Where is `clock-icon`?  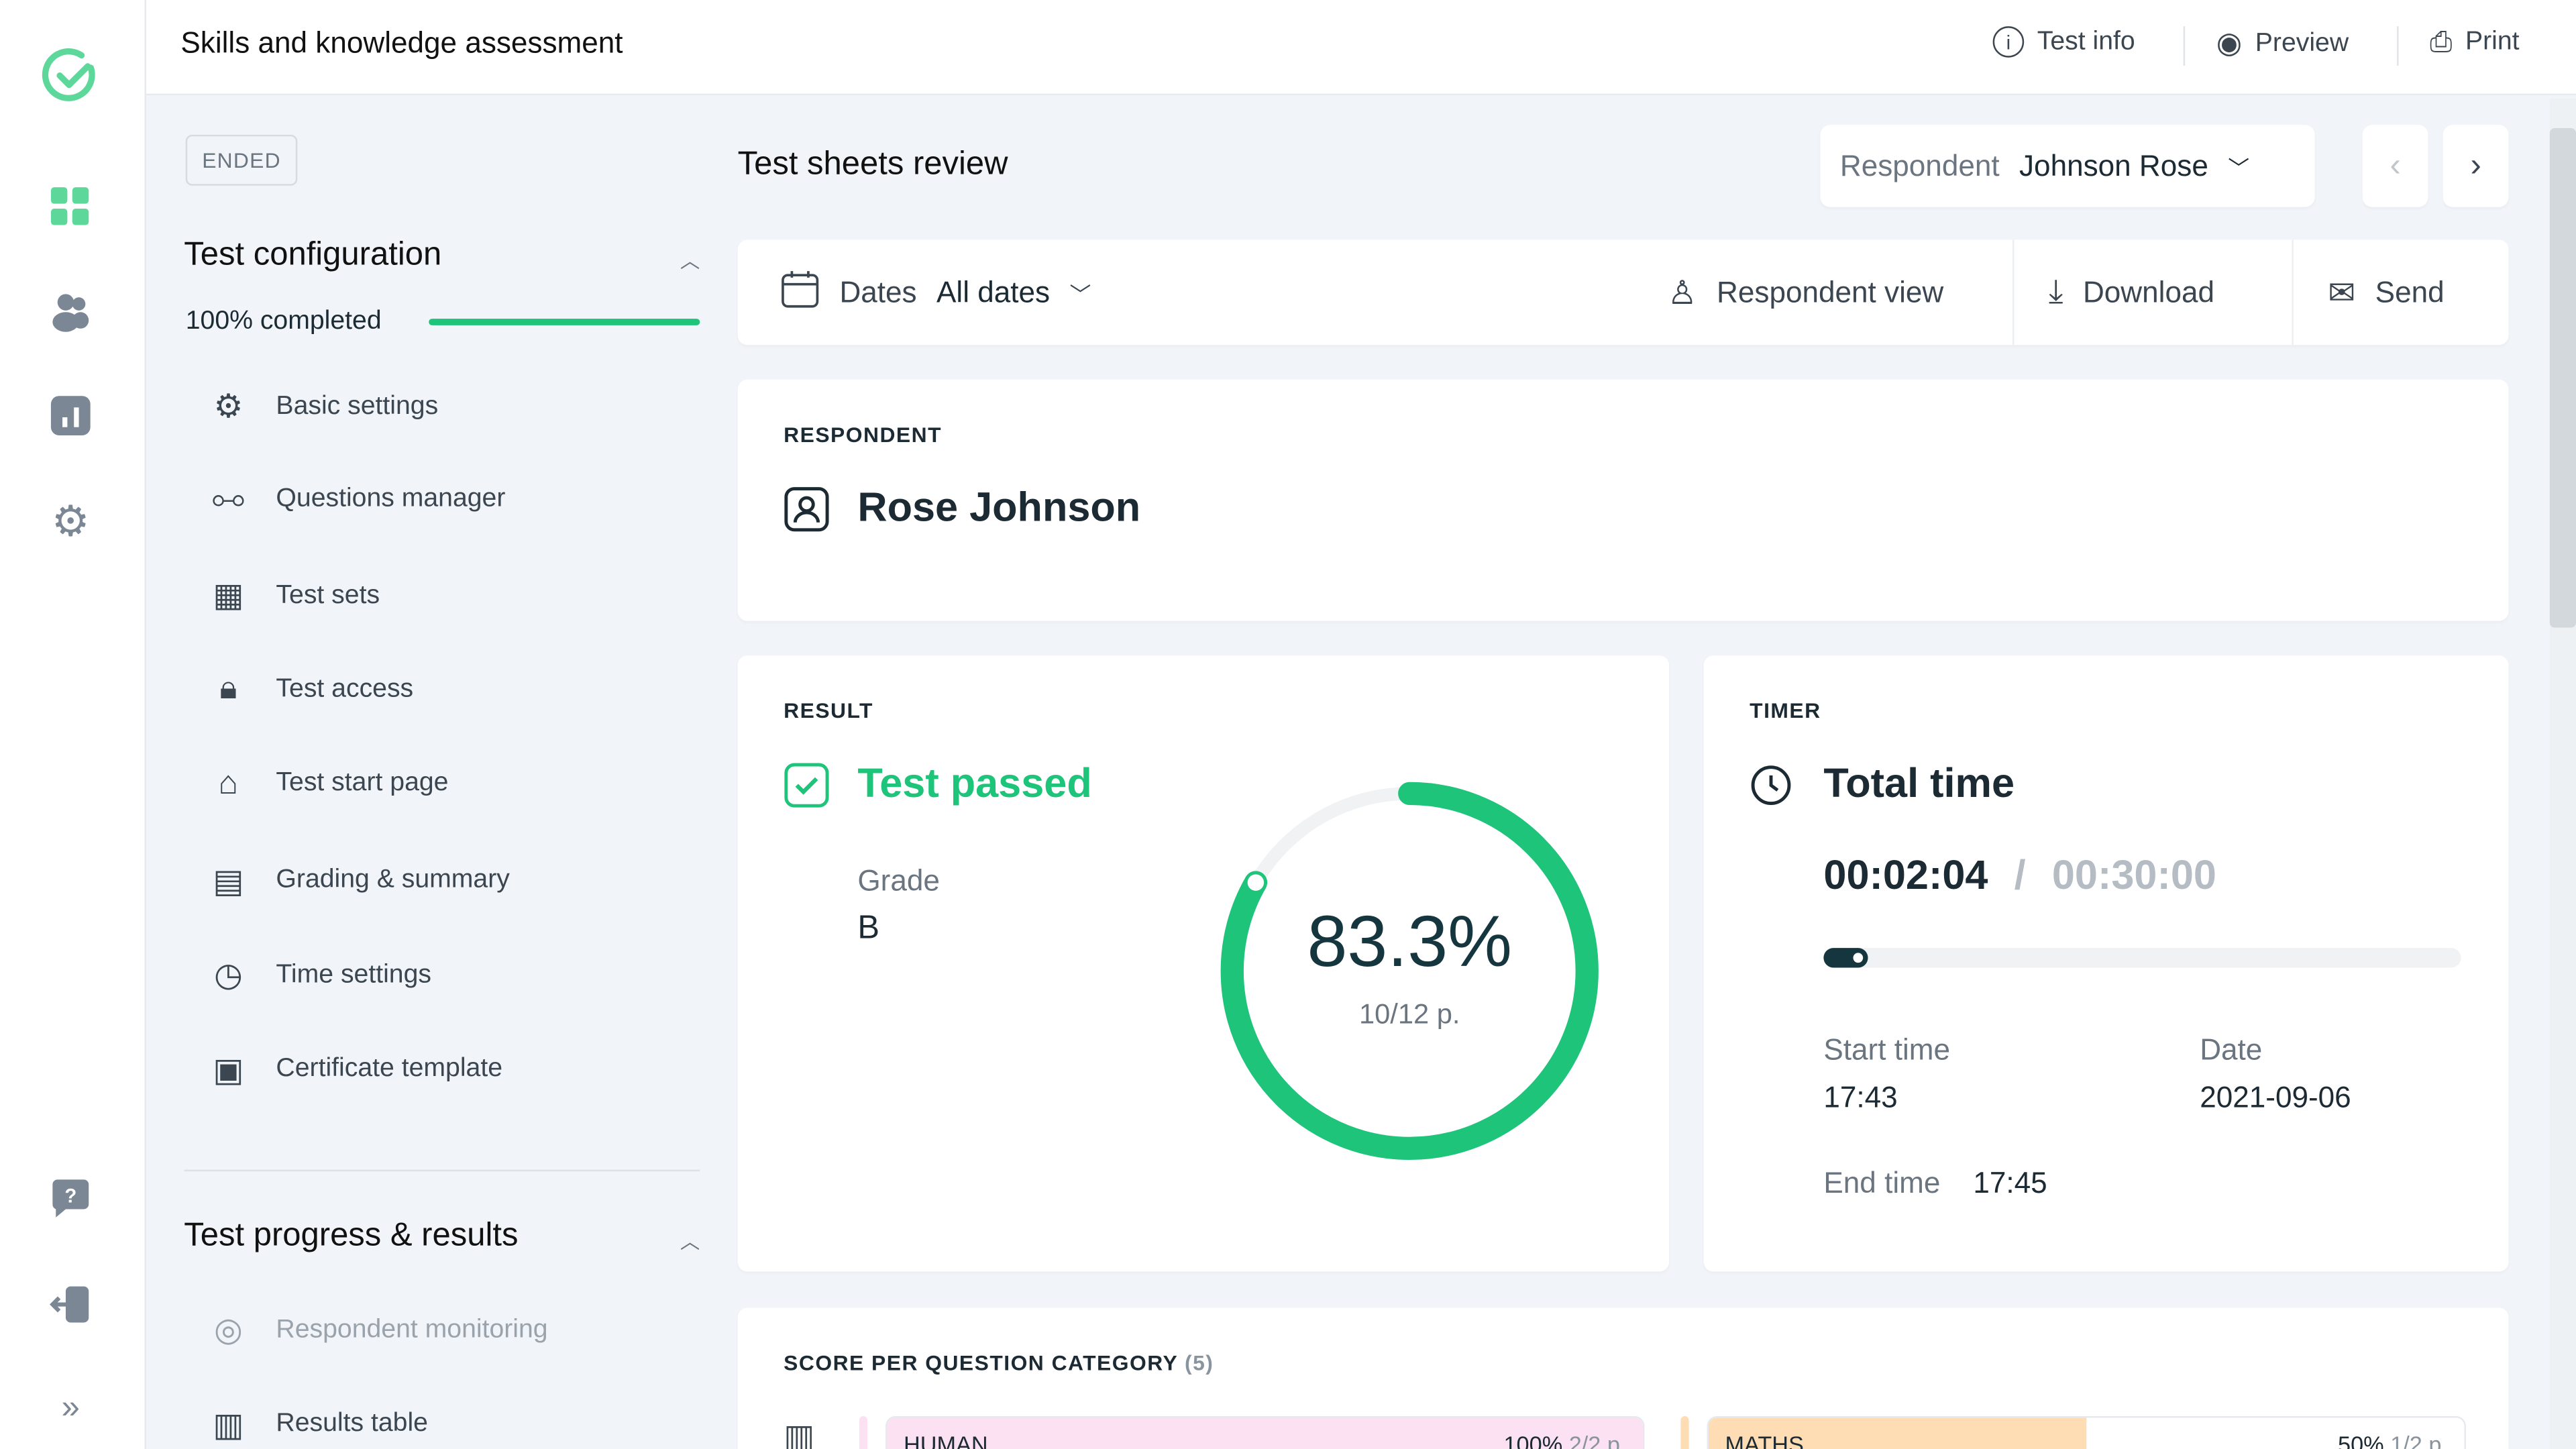
clock-icon is located at coordinates (1771, 789).